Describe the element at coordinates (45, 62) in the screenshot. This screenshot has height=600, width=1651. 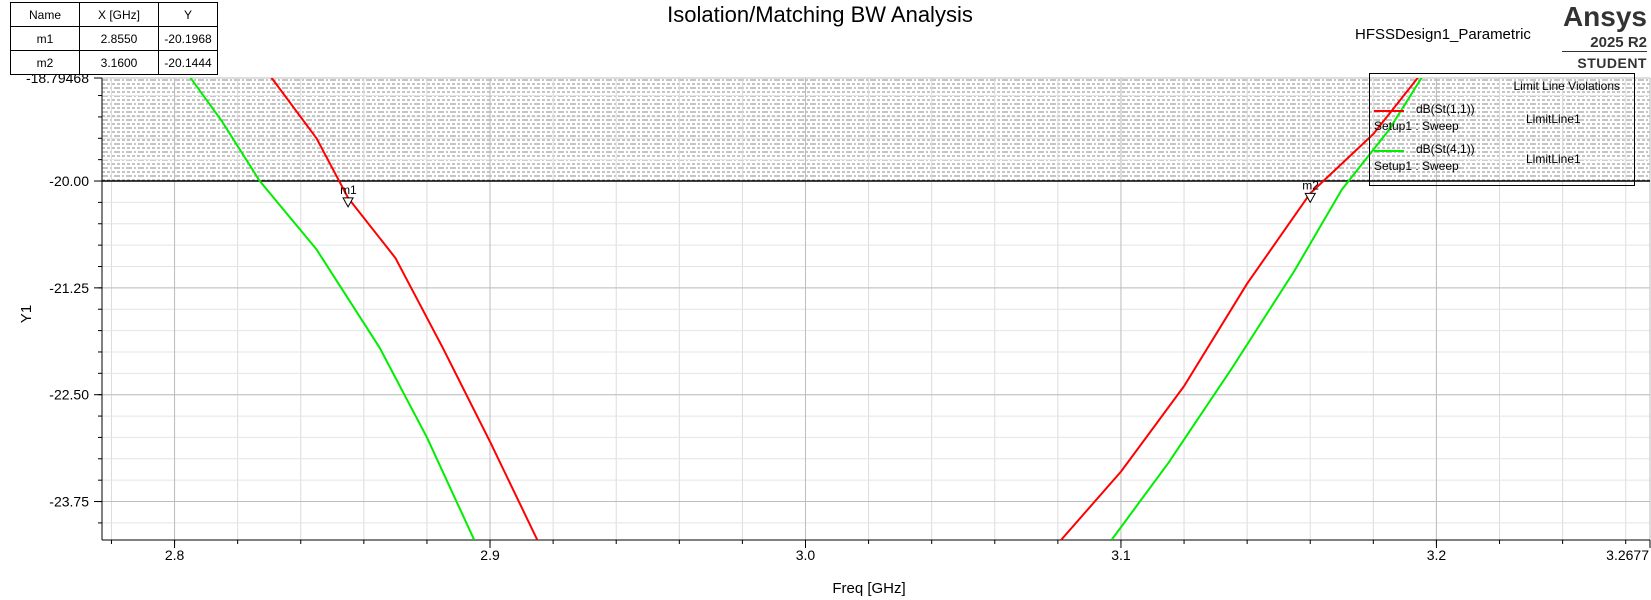
I see `marker-cell-name: m2` at that location.